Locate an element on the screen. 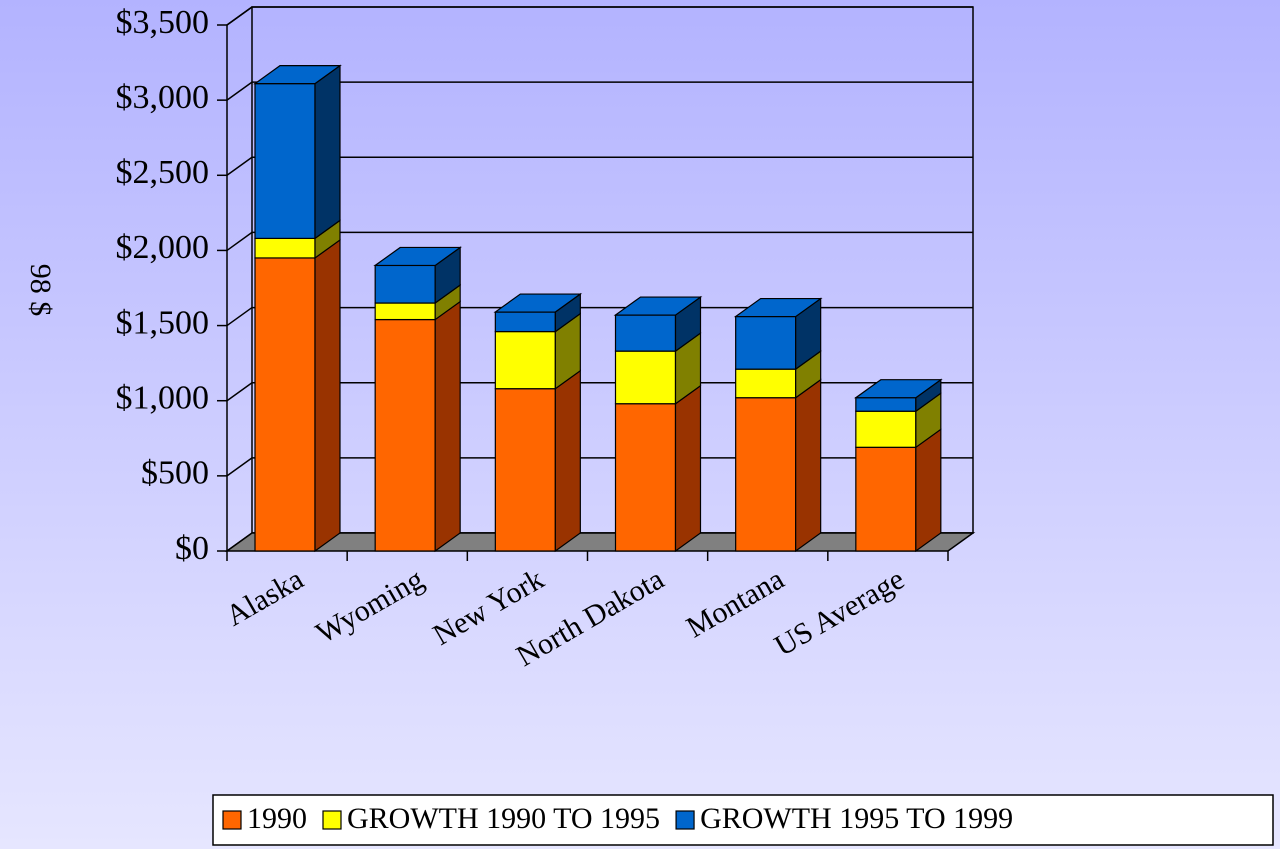 The image size is (1280, 849). y-tick-label: $1,500 is located at coordinates (163, 322).